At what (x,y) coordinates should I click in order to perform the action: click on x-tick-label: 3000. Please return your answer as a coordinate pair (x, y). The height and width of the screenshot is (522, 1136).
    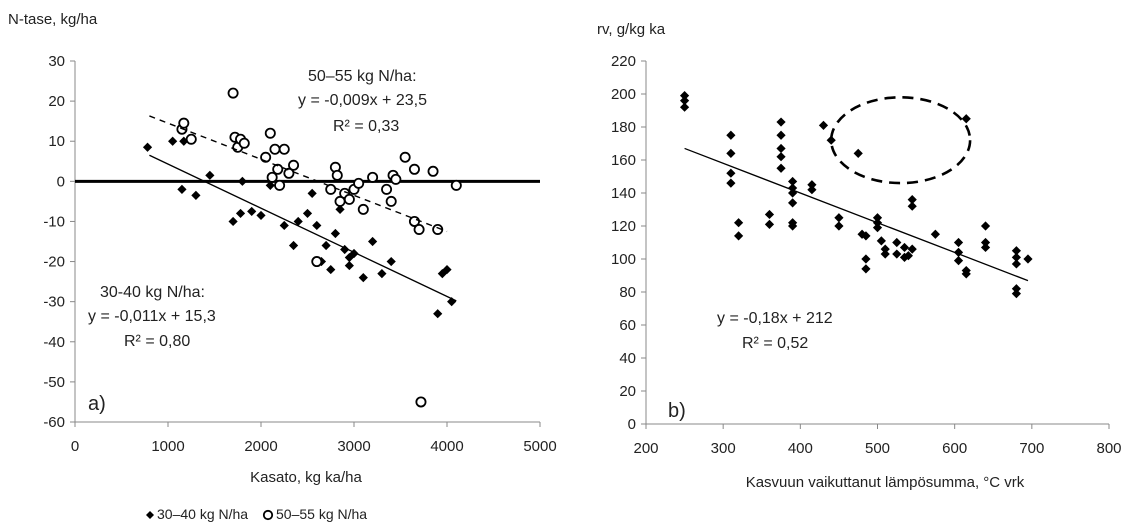
    Looking at the image, I should click on (353, 446).